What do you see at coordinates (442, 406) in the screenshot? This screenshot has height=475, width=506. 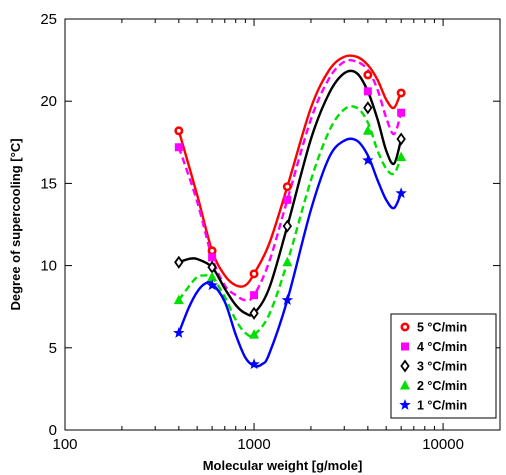 I see `legend-entry-label: 1 °C/min` at bounding box center [442, 406].